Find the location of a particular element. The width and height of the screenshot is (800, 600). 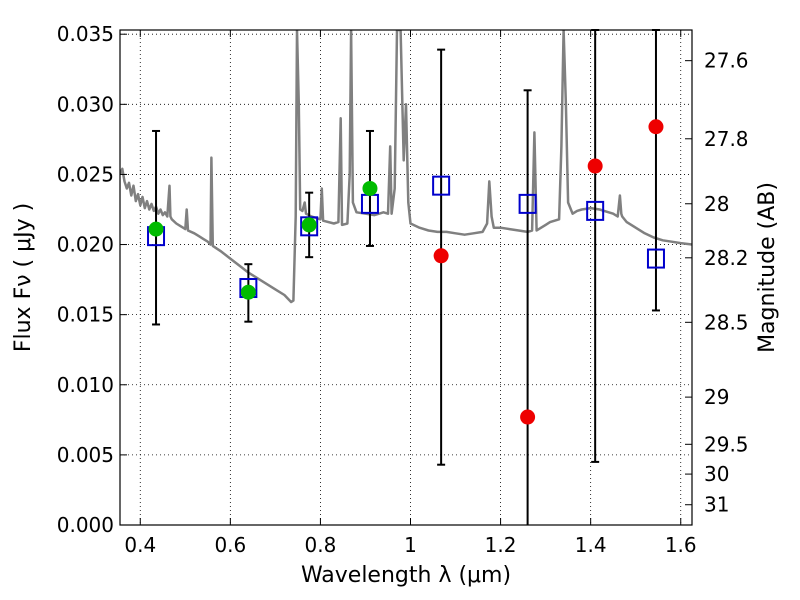

y2-tick-label: 31 is located at coordinates (716, 505).